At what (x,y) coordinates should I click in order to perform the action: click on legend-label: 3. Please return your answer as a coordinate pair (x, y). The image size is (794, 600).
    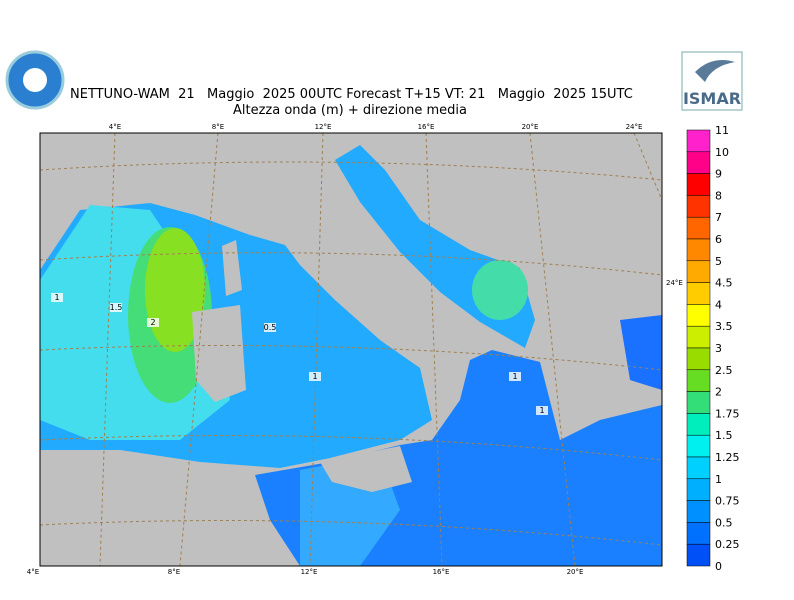
    Looking at the image, I should click on (718, 348).